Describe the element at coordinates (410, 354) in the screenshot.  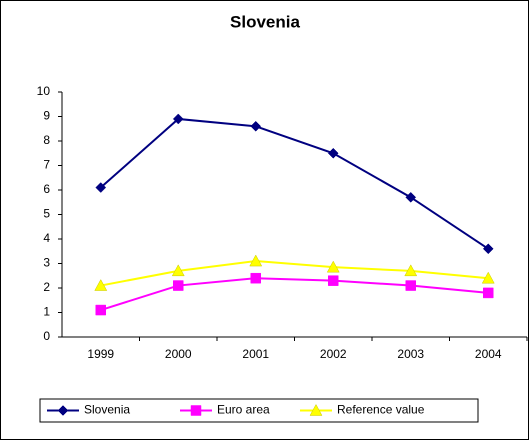
I see `x-tick-label: 2003` at that location.